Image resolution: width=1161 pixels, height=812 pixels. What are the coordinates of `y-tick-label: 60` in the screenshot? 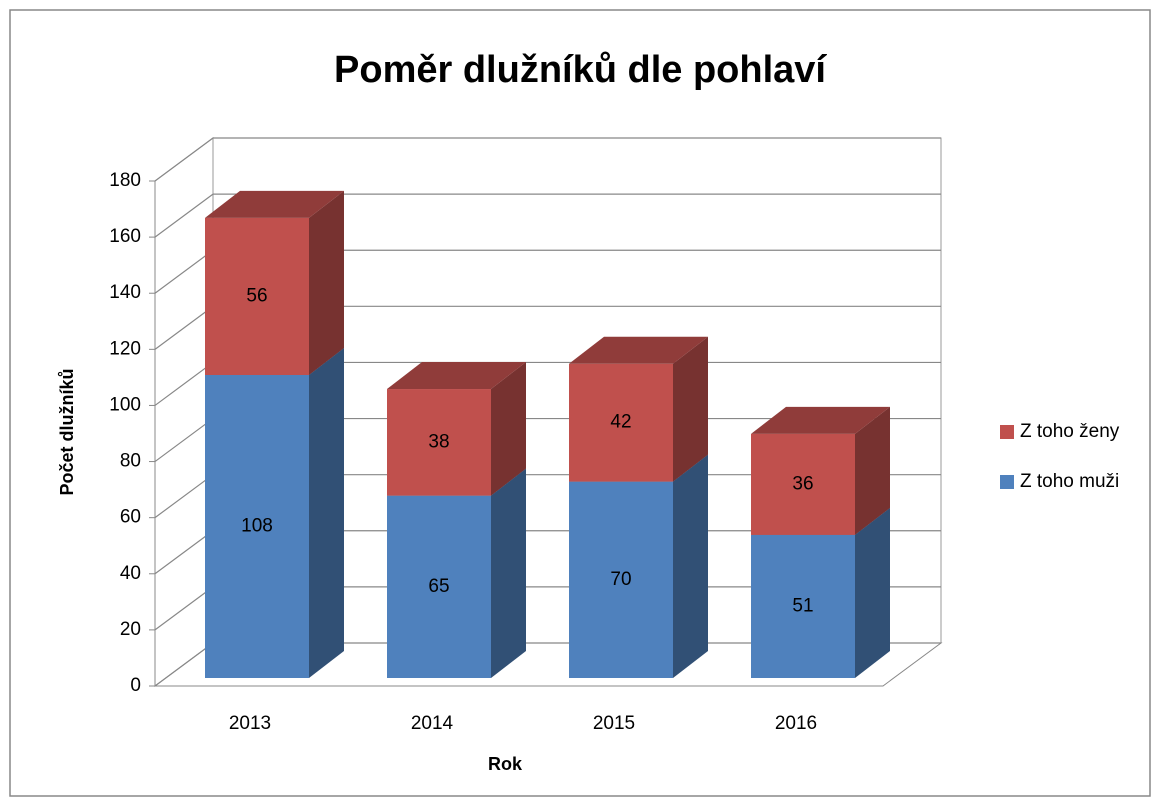 It's located at (130, 517).